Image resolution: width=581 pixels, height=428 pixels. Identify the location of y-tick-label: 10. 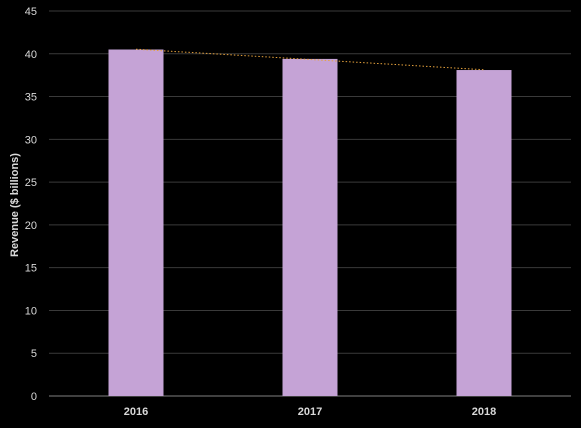
(31, 311).